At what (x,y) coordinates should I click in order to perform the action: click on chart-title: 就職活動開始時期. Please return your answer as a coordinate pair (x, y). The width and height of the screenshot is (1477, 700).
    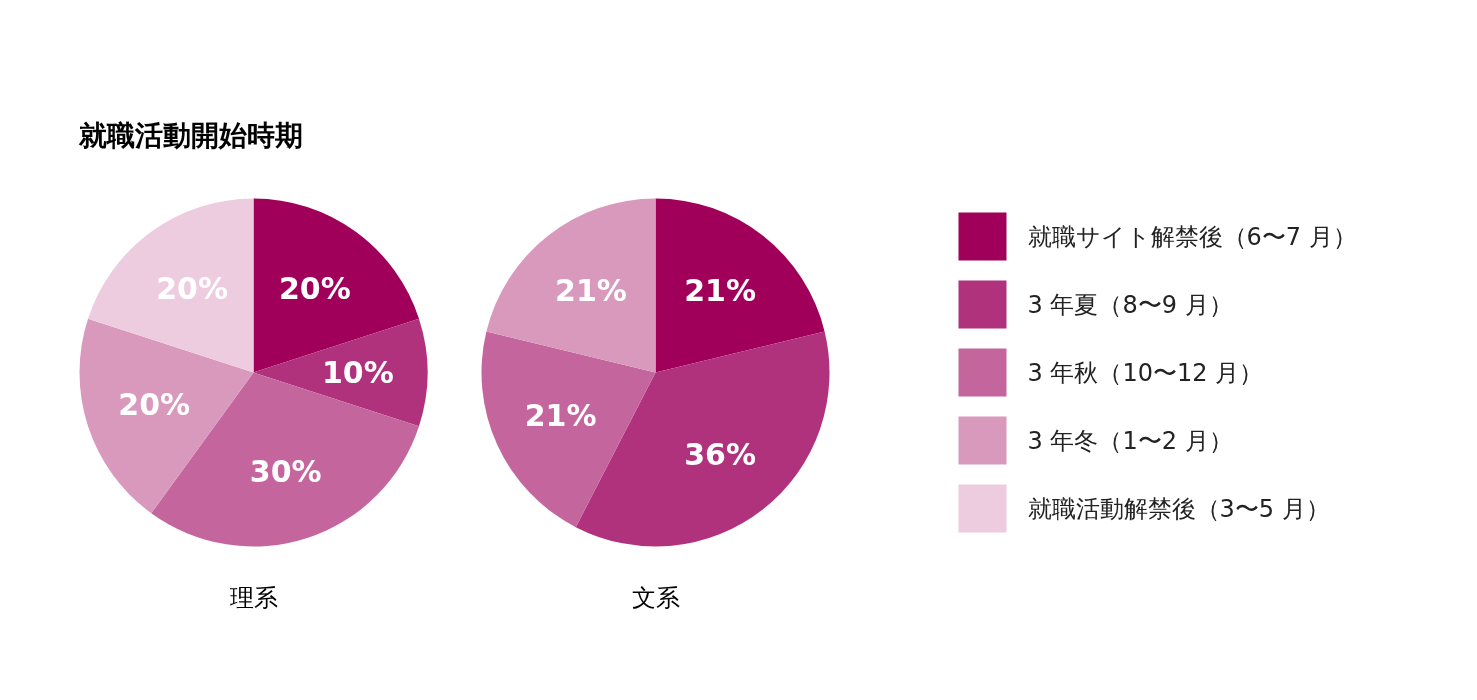
    Looking at the image, I should click on (190, 135).